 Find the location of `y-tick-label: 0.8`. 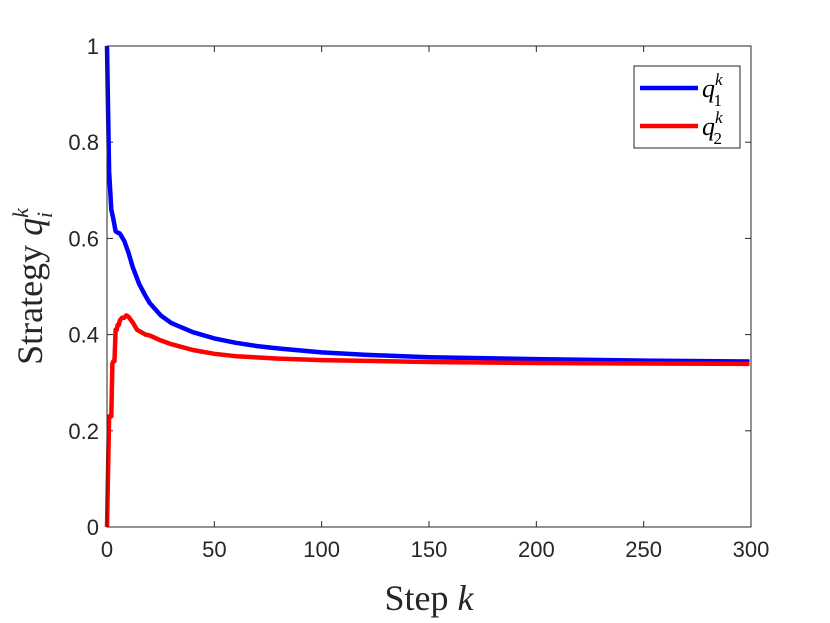

y-tick-label: 0.8 is located at coordinates (83, 142).